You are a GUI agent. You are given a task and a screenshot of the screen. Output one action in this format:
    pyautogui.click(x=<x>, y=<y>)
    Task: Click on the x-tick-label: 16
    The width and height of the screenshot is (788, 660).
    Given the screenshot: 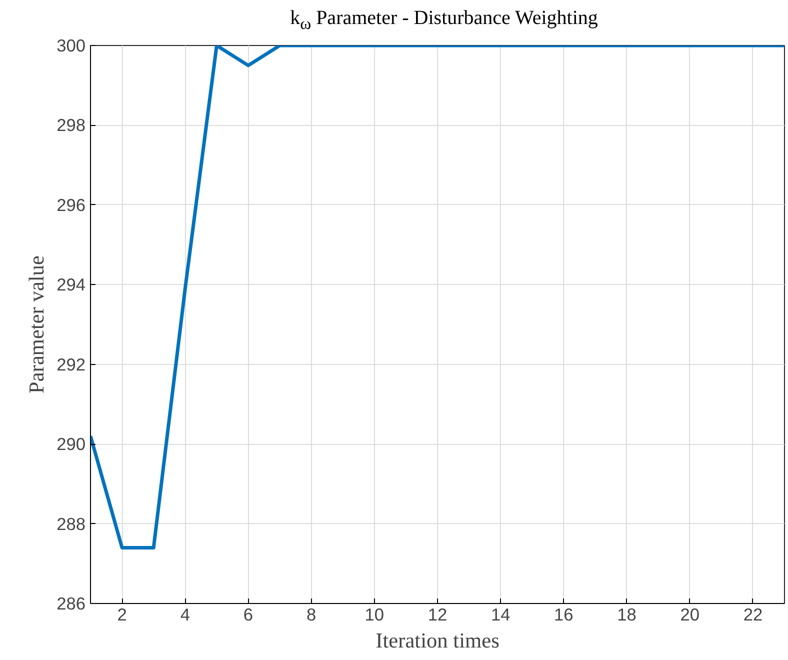 What is the action you would take?
    pyautogui.click(x=564, y=614)
    